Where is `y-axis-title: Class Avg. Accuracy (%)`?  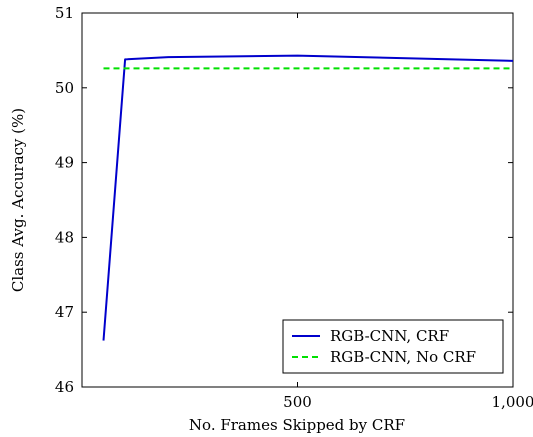
y-axis-title: Class Avg. Accuracy (%) is located at coordinates (18, 200).